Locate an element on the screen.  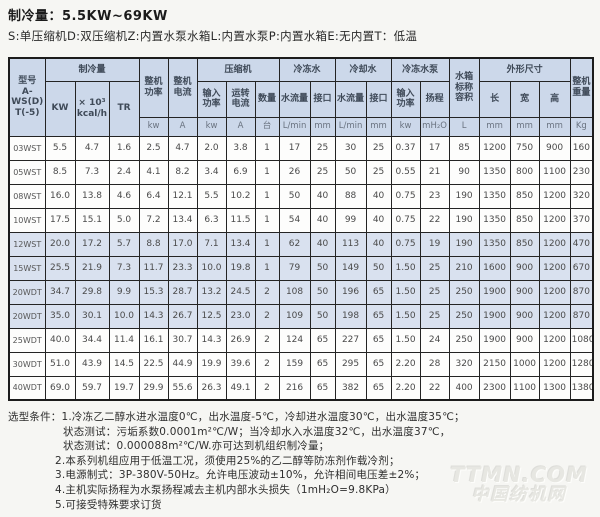
value-cell: 14.3 is located at coordinates (211, 340).